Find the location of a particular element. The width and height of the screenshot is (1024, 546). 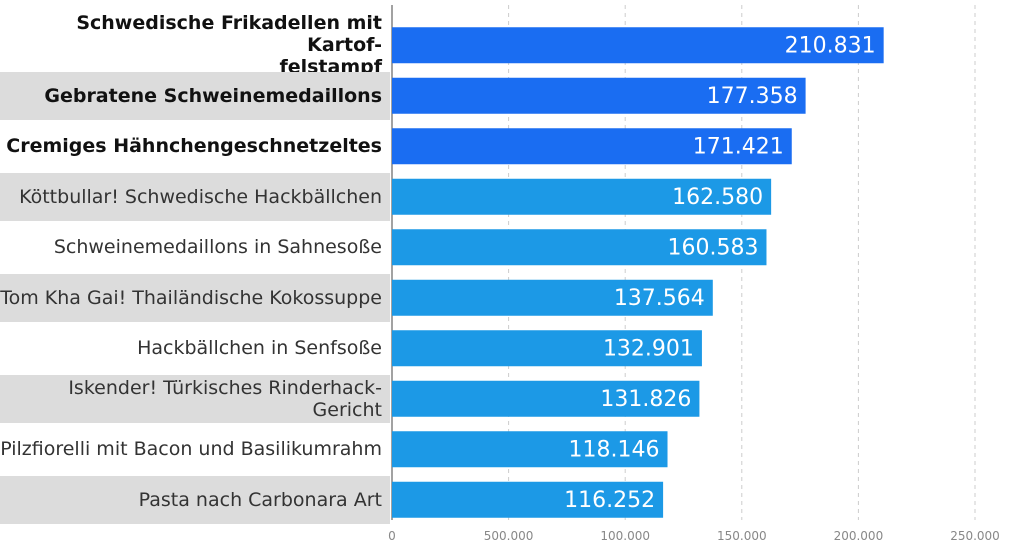

value-label: 177.358 is located at coordinates (752, 96).